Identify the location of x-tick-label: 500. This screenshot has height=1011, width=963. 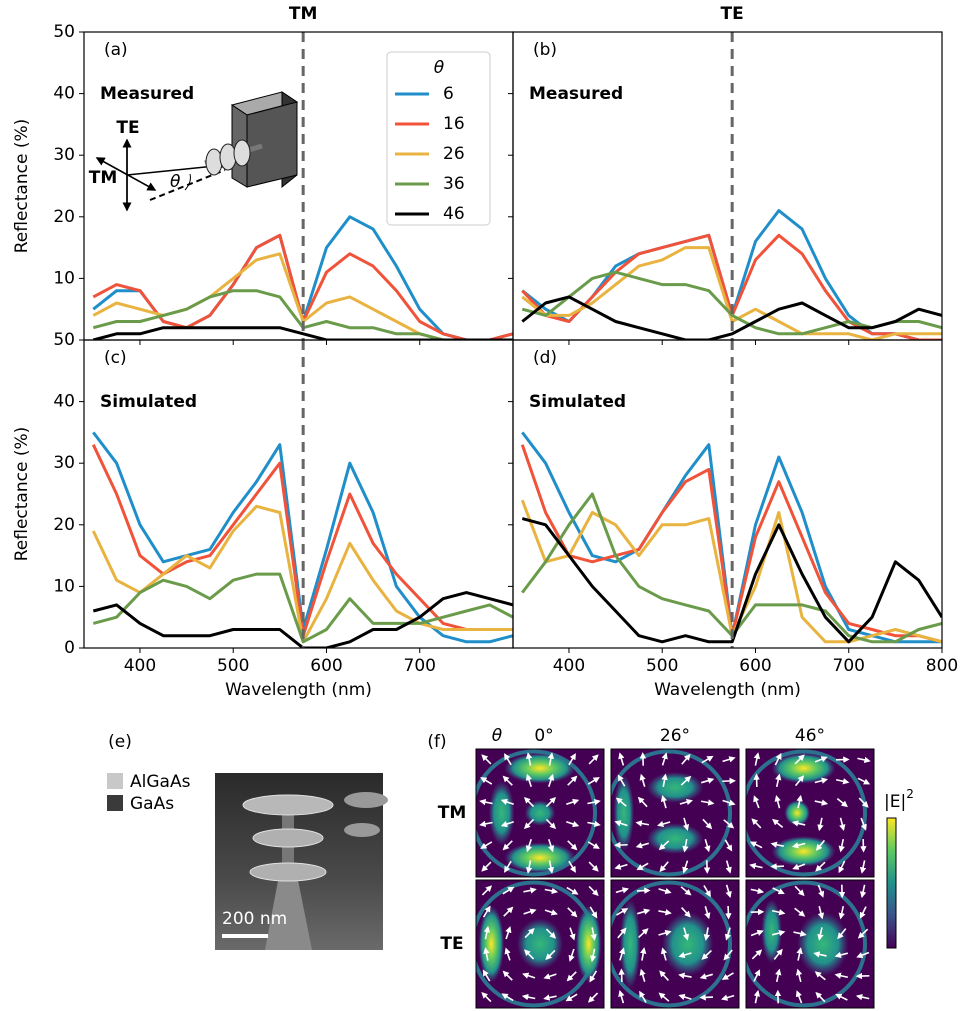
(233, 666).